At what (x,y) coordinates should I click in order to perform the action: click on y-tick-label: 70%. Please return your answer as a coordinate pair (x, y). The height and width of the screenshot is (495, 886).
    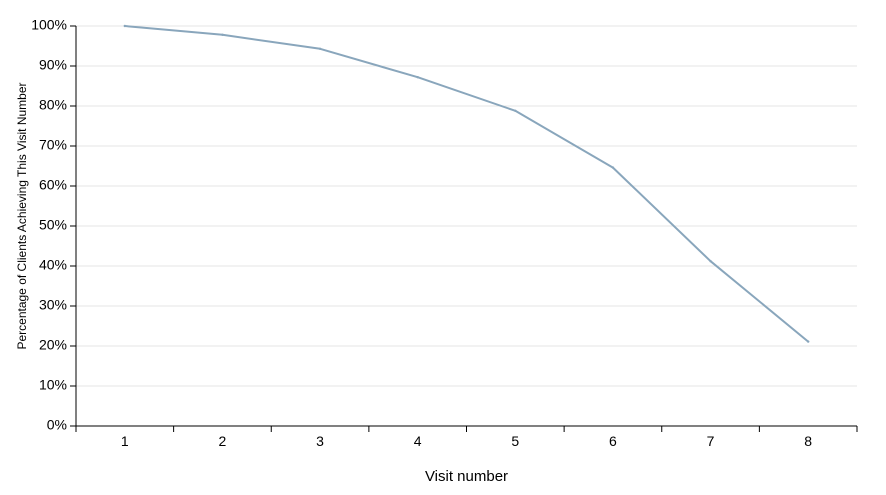
    Looking at the image, I should click on (53, 145).